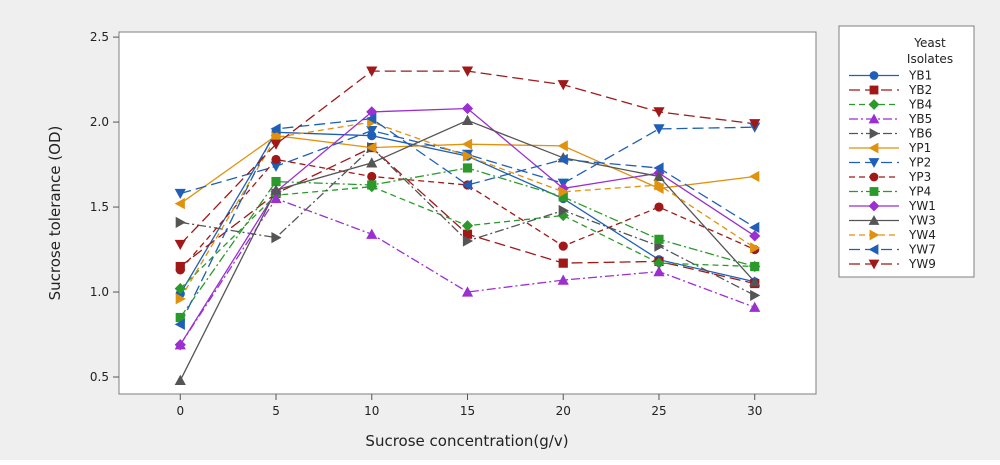 The width and height of the screenshot is (1000, 465). Describe the element at coordinates (874, 75) in the screenshot. I see `legend-marker-yb1` at that location.